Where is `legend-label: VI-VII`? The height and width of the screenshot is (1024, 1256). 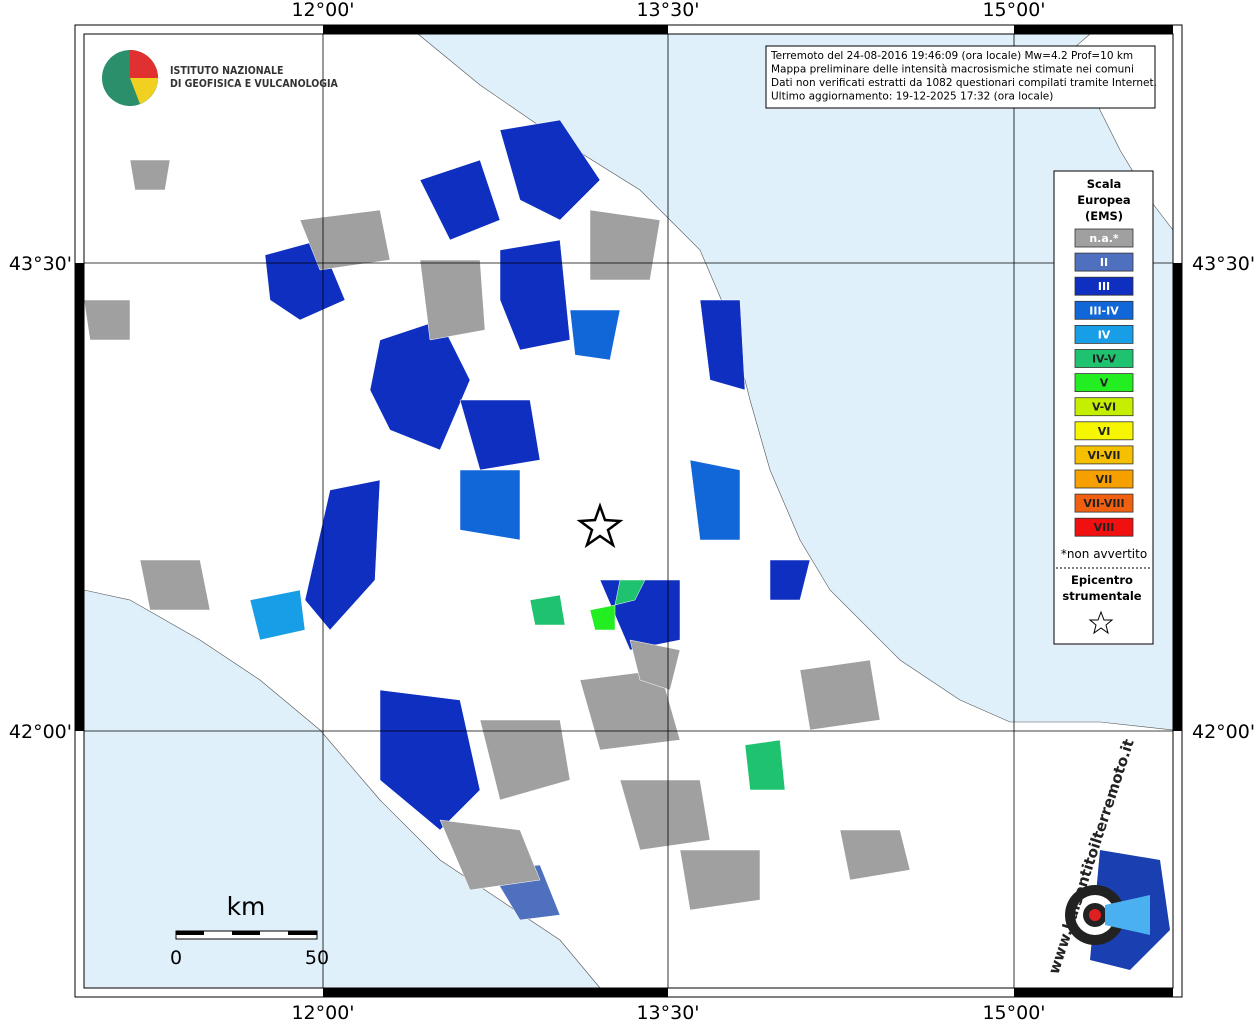 legend-label: VI-VII is located at coordinates (1103, 455).